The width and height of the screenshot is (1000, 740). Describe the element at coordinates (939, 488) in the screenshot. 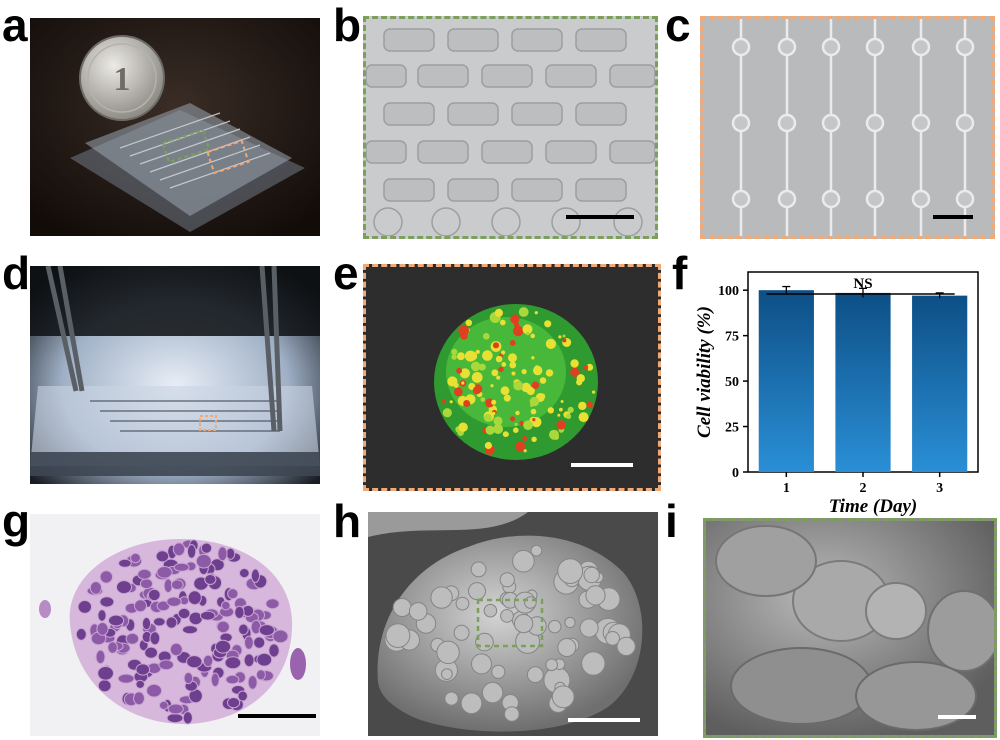

I see `x-tick-label: 3` at that location.